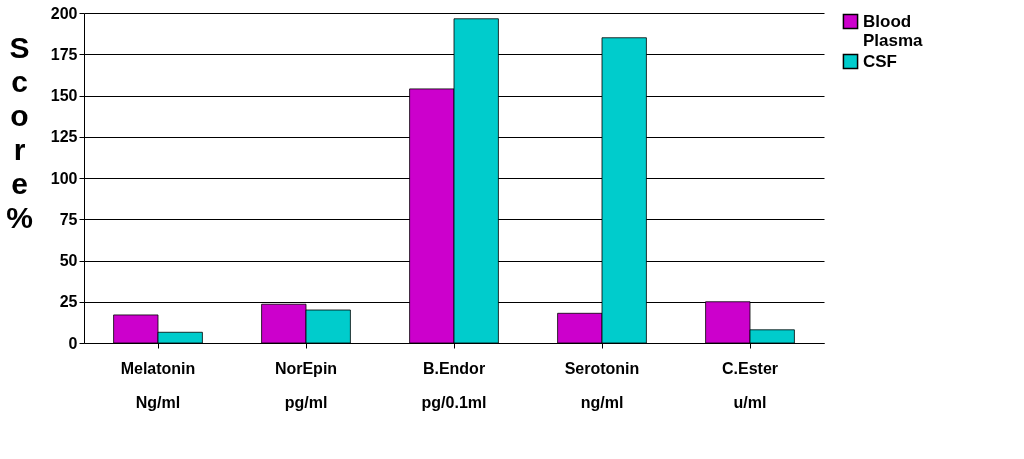  What do you see at coordinates (158, 385) in the screenshot?
I see `x-tick-label: Melatonin Ng/ml` at bounding box center [158, 385].